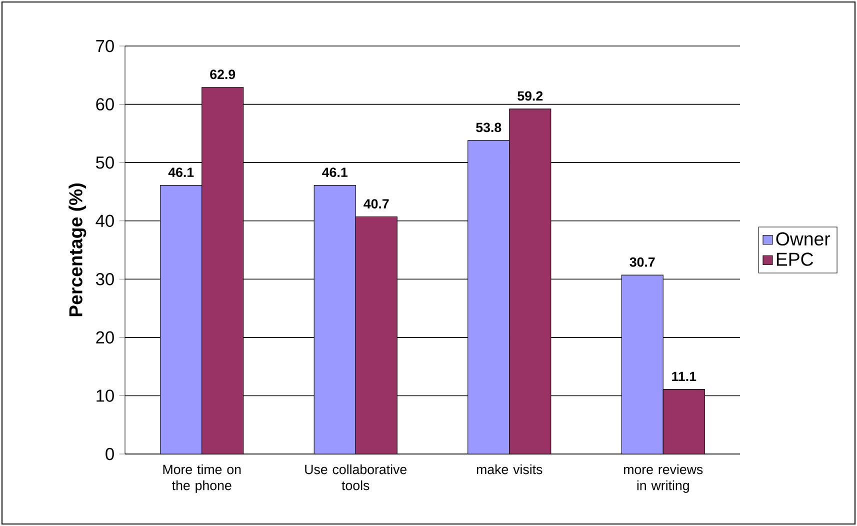  I want to click on data-label: 11.1, so click(684, 377).